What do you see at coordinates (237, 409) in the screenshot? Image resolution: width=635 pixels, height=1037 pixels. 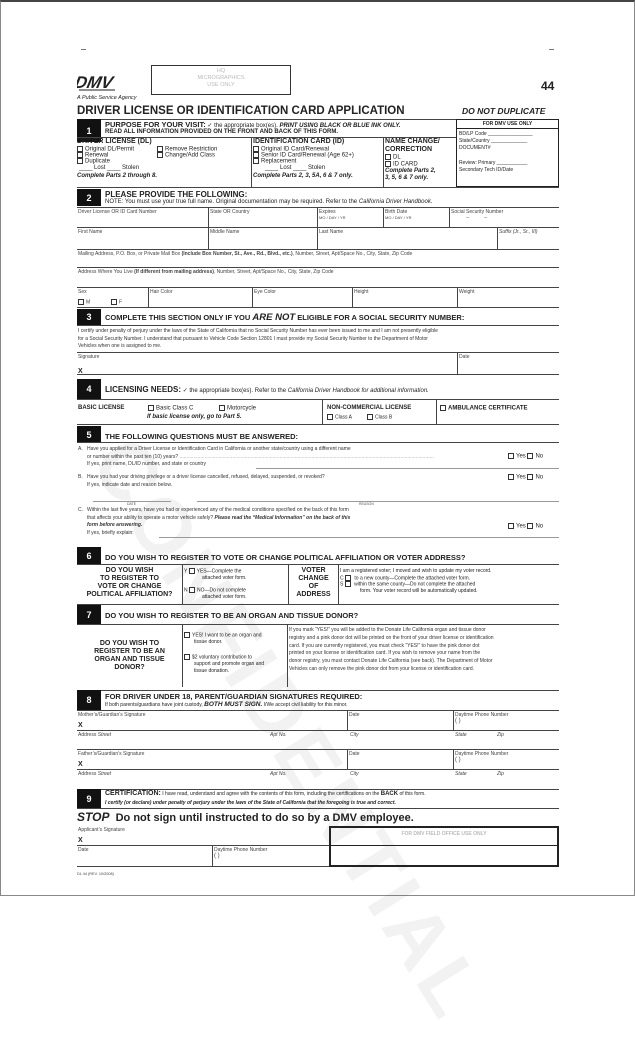 I see `checkbox-motorcycle: Motorcycle` at bounding box center [237, 409].